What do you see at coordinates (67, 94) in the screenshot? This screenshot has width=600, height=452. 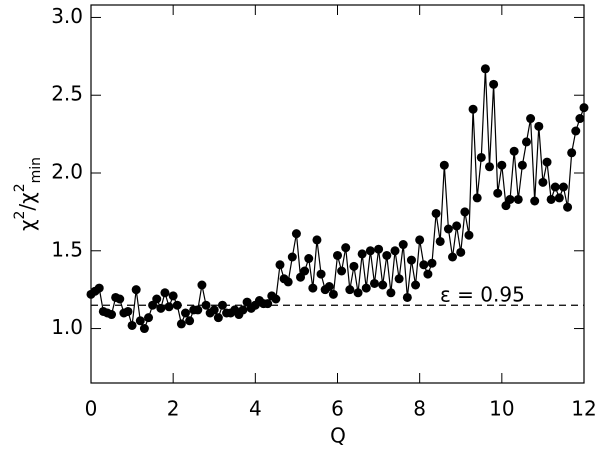 I see `y-tick-label: 2.5` at bounding box center [67, 94].